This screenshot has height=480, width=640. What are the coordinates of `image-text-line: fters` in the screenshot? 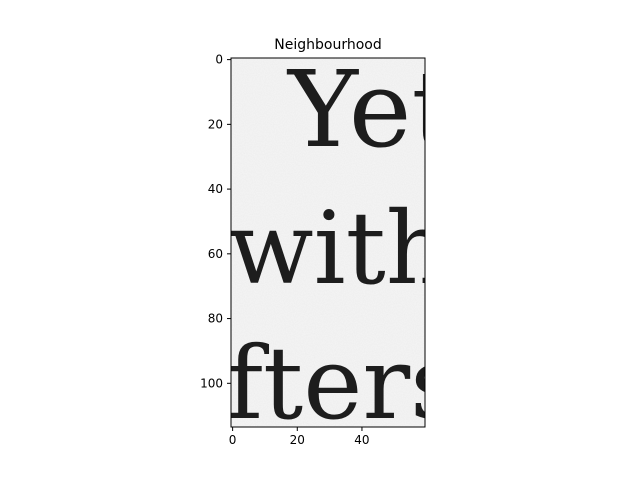 It's located at (344, 383).